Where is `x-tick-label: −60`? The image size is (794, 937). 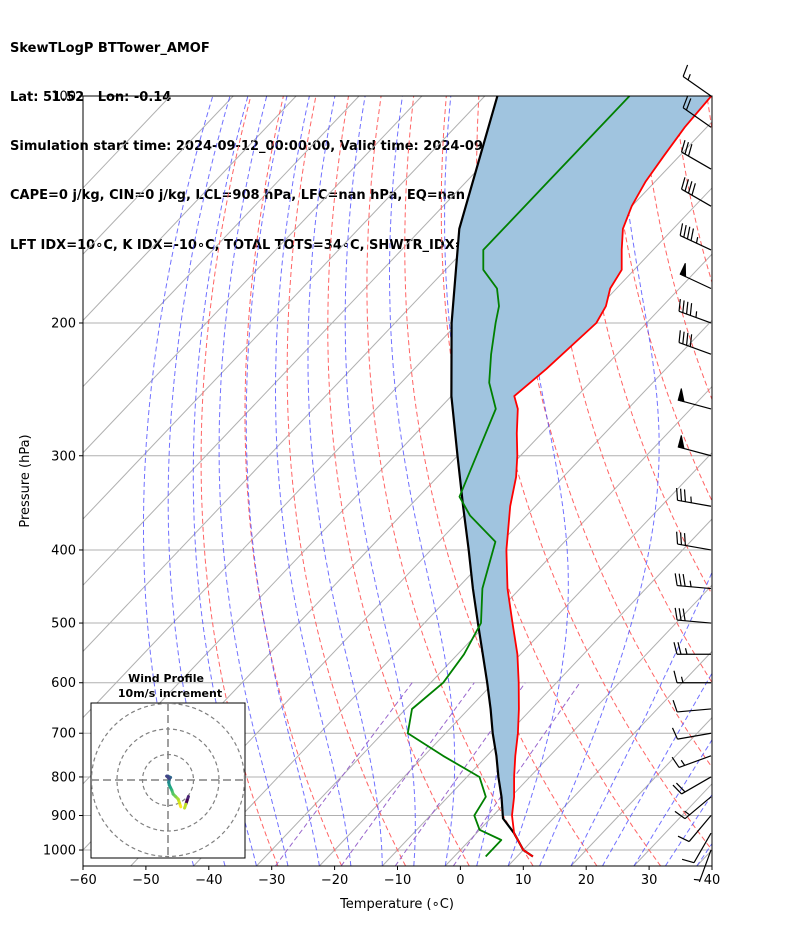
x-tick-label: −60 is located at coordinates (82, 880).